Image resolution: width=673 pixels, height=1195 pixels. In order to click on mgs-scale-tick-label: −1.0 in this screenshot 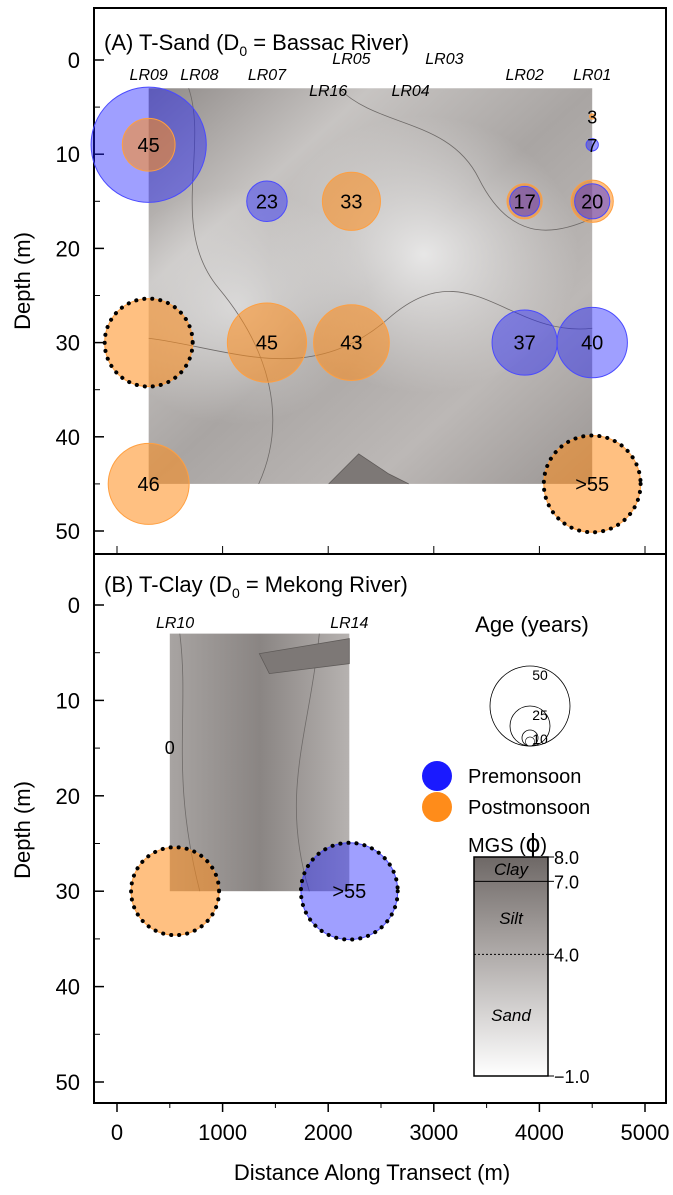, I will do `click(572, 1077)`.